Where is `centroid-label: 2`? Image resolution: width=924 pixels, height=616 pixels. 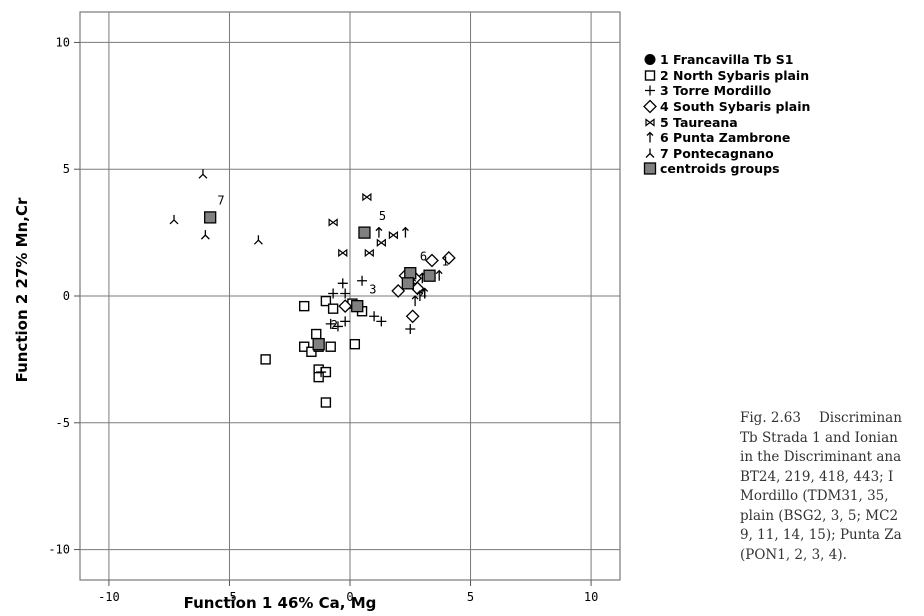
centroid-label: 2 is located at coordinates (334, 325).